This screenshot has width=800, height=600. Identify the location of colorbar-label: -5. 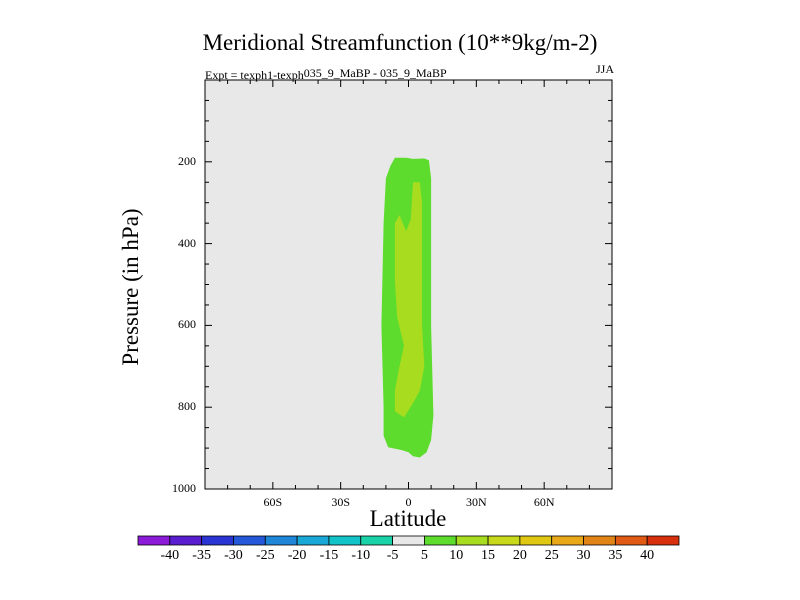
(392, 555).